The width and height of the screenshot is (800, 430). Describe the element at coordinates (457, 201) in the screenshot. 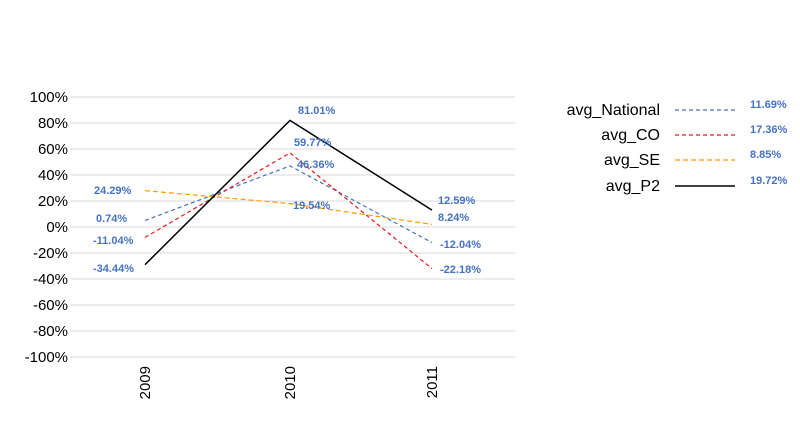

I see `data-label: 12.59%` at that location.